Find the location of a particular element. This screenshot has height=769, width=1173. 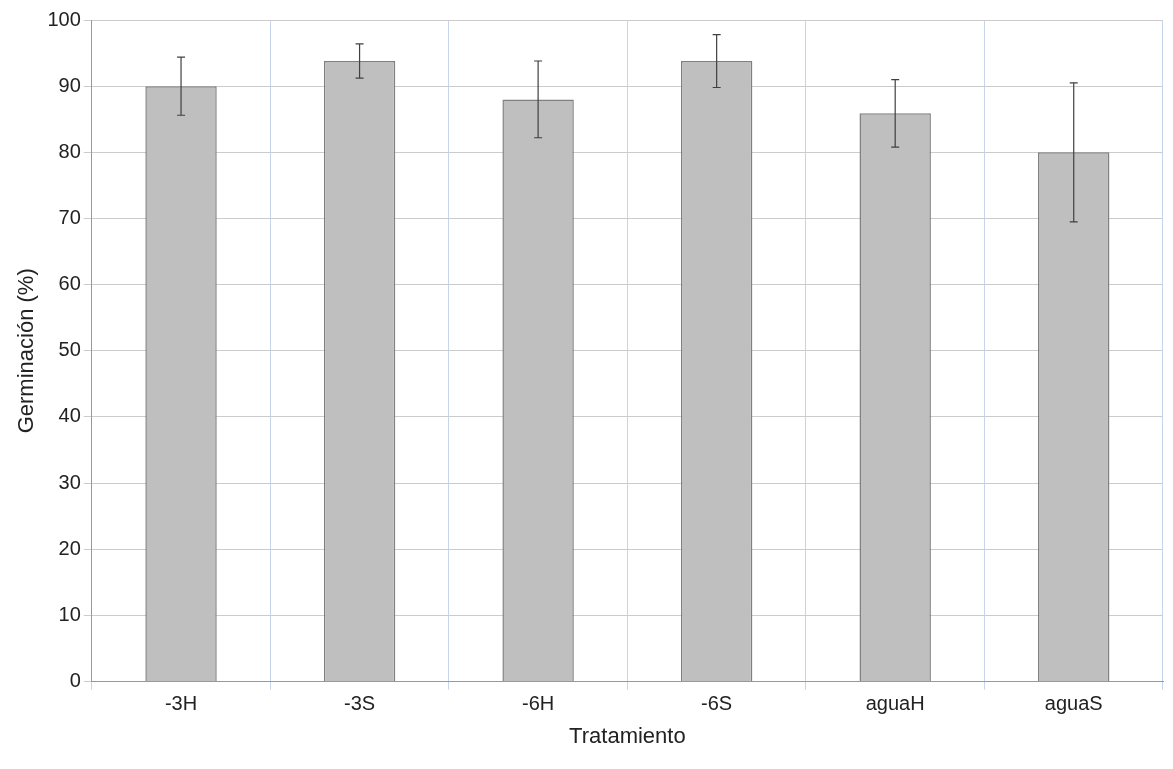

y-tick-label: 100 is located at coordinates (64, 18).